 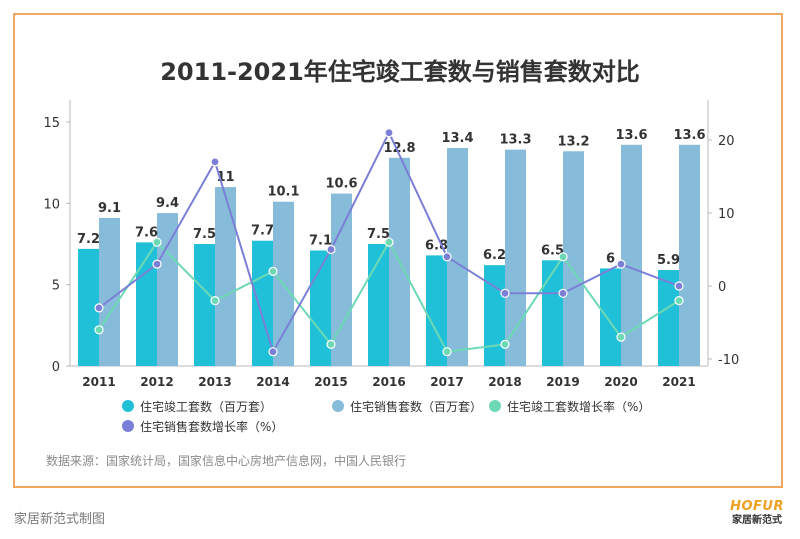 What do you see at coordinates (320, 241) in the screenshot?
I see `bar-value-label-completed: 7.1` at bounding box center [320, 241].